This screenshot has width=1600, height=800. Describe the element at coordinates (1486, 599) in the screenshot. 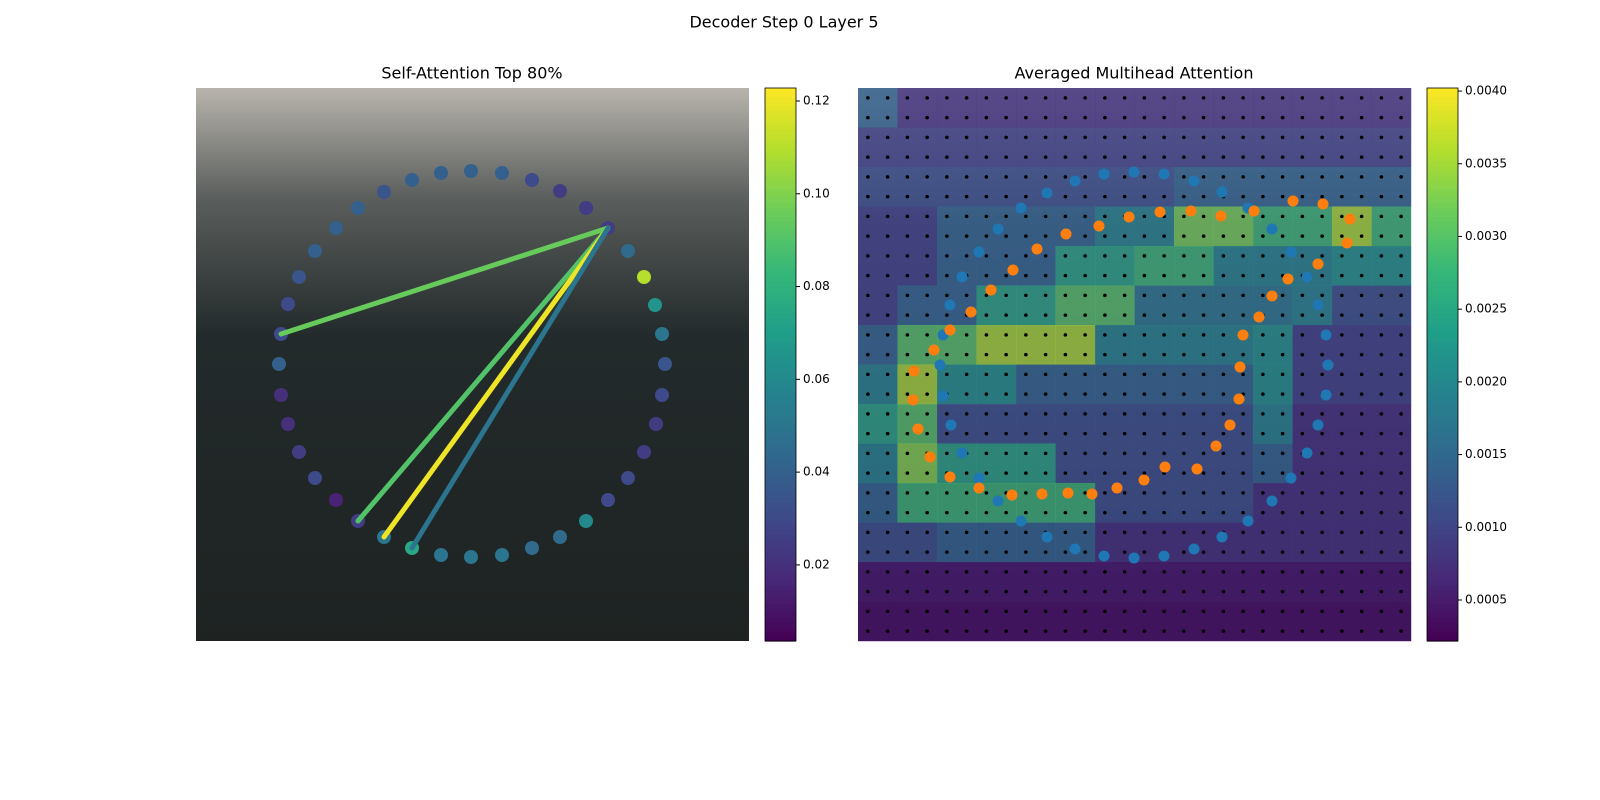

I see `colorbar-tick-label: 0.0005` at that location.